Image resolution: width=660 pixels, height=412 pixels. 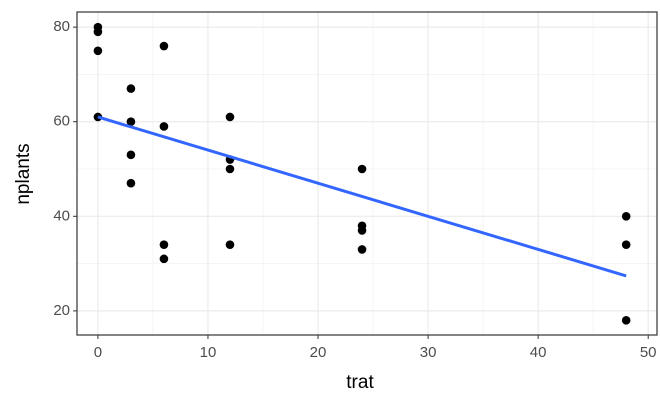 I want to click on x-tick-label: 20, so click(x=318, y=352).